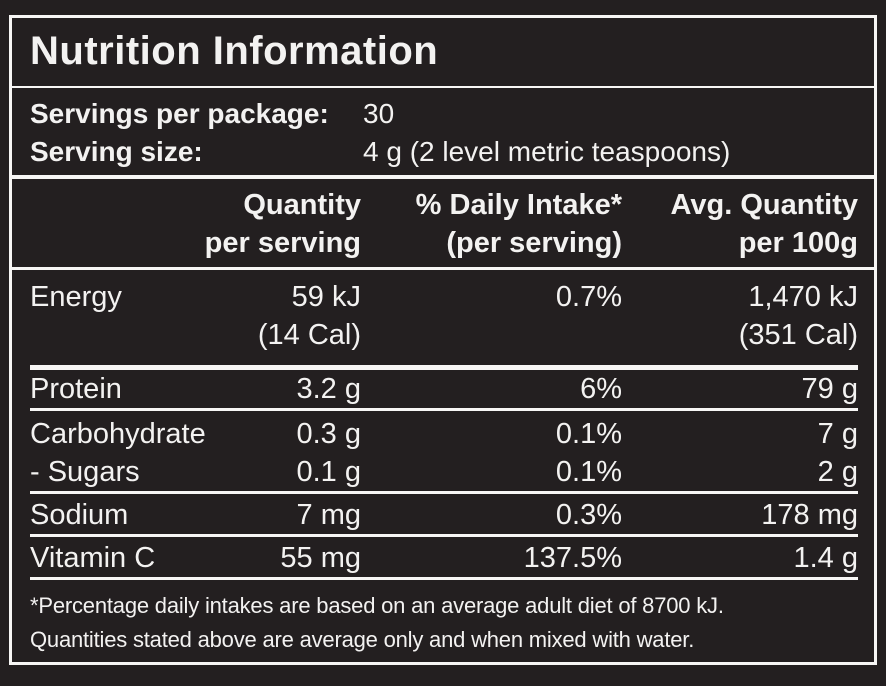 The image size is (886, 686). I want to click on daily-intake-value: 0.7%, so click(588, 297).